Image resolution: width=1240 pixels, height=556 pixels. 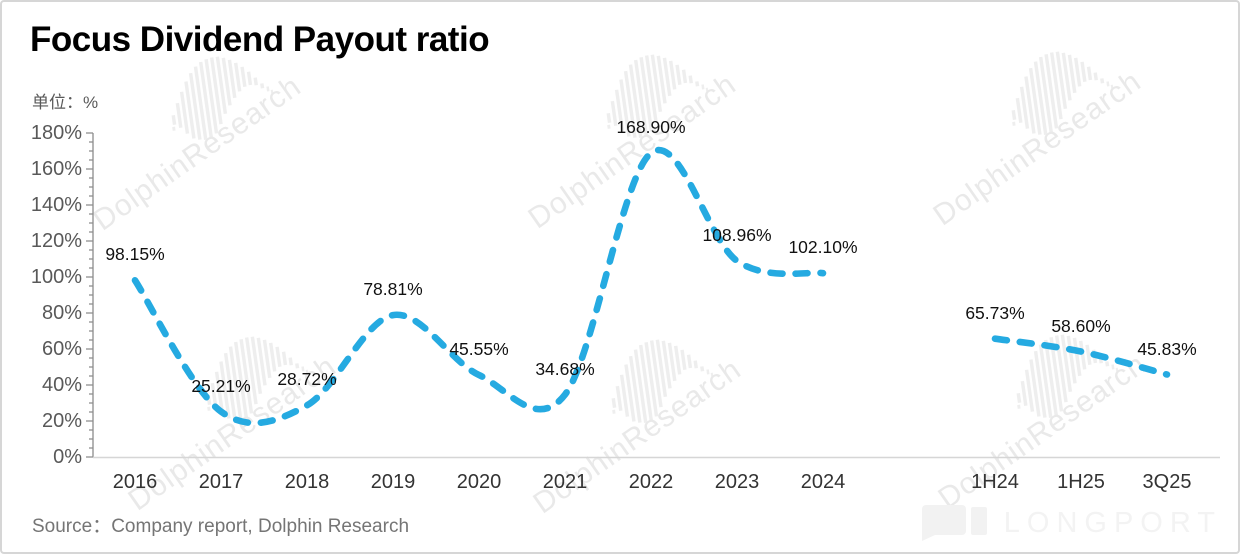 I want to click on data-label: 102.10%, so click(x=823, y=247).